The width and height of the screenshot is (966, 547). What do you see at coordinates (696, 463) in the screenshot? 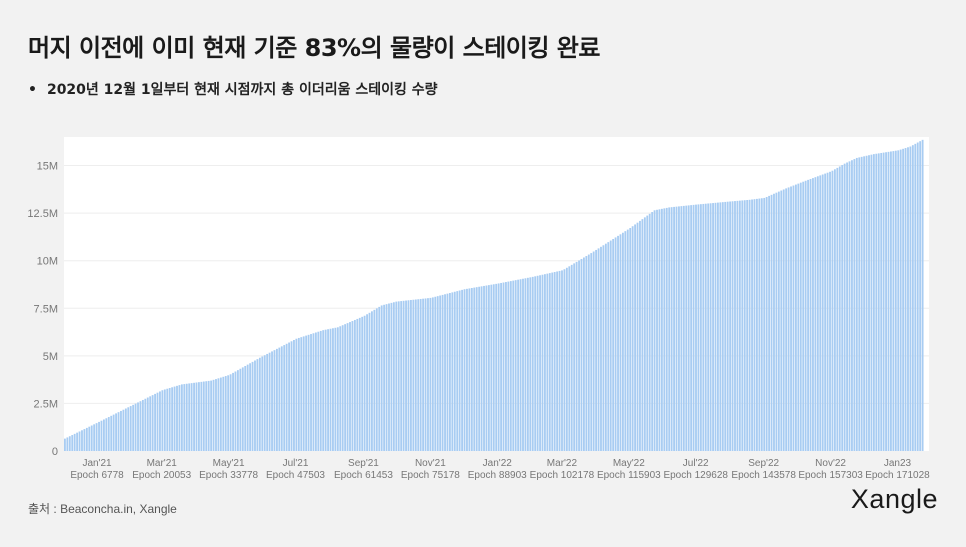
I see `x-tick-month: Jul'22` at bounding box center [696, 463].